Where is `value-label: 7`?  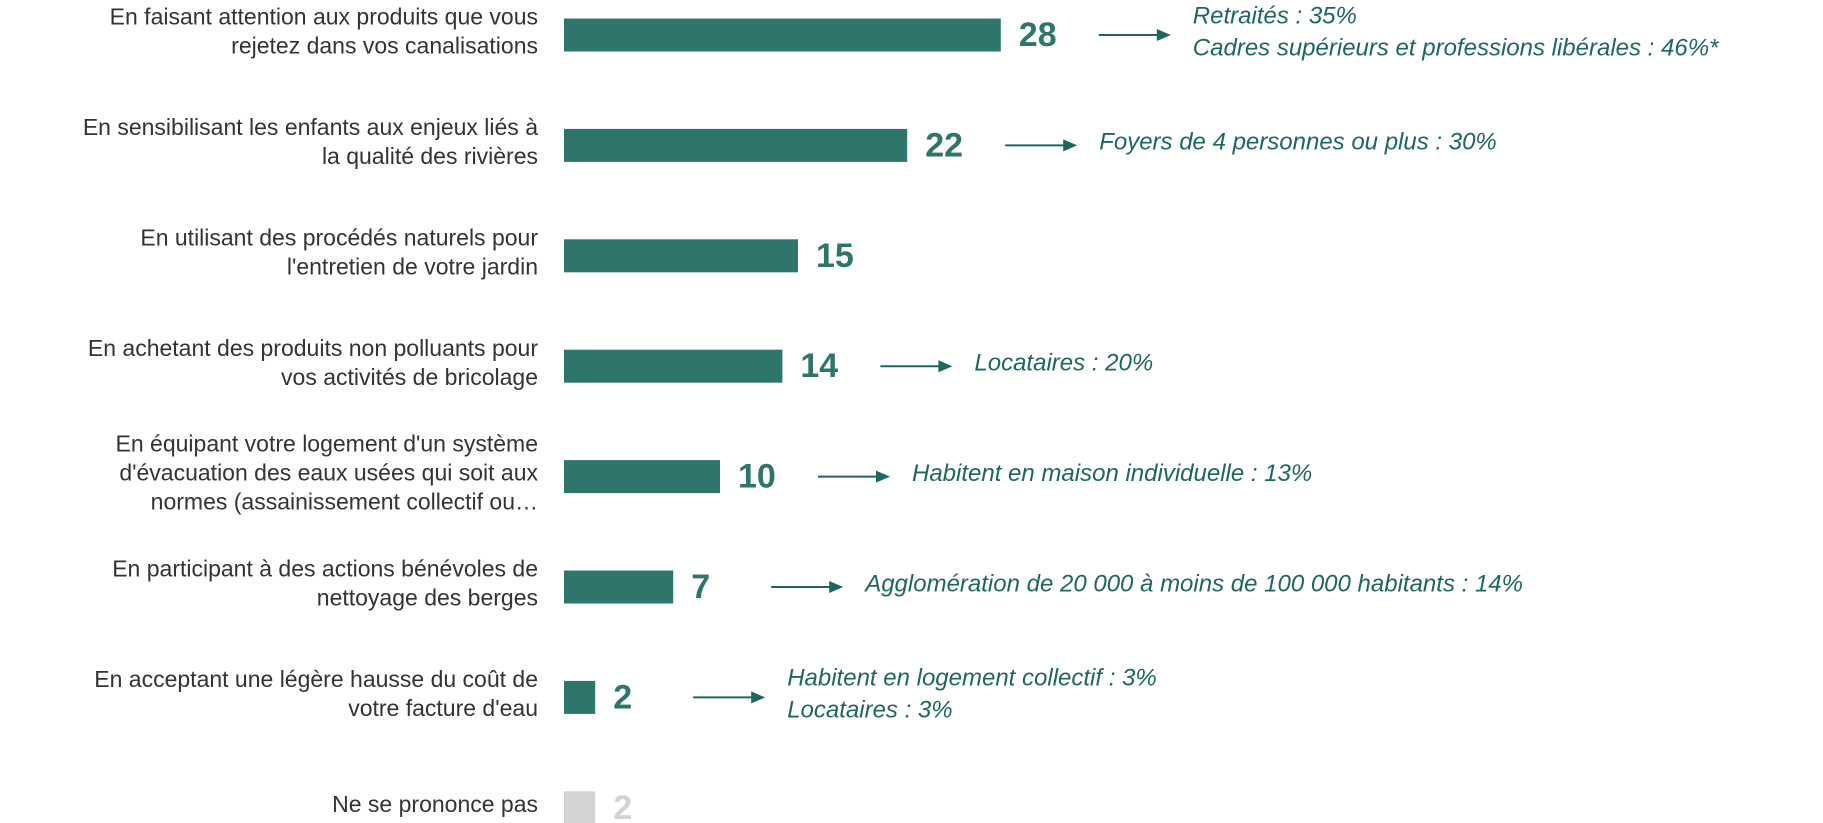
value-label: 7 is located at coordinates (700, 587).